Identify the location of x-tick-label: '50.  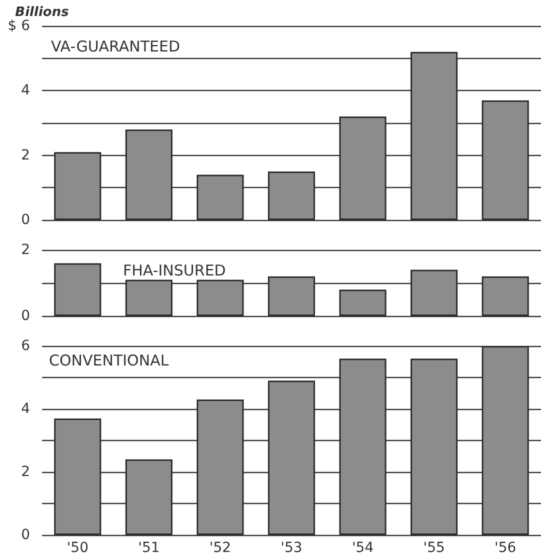
(77, 548).